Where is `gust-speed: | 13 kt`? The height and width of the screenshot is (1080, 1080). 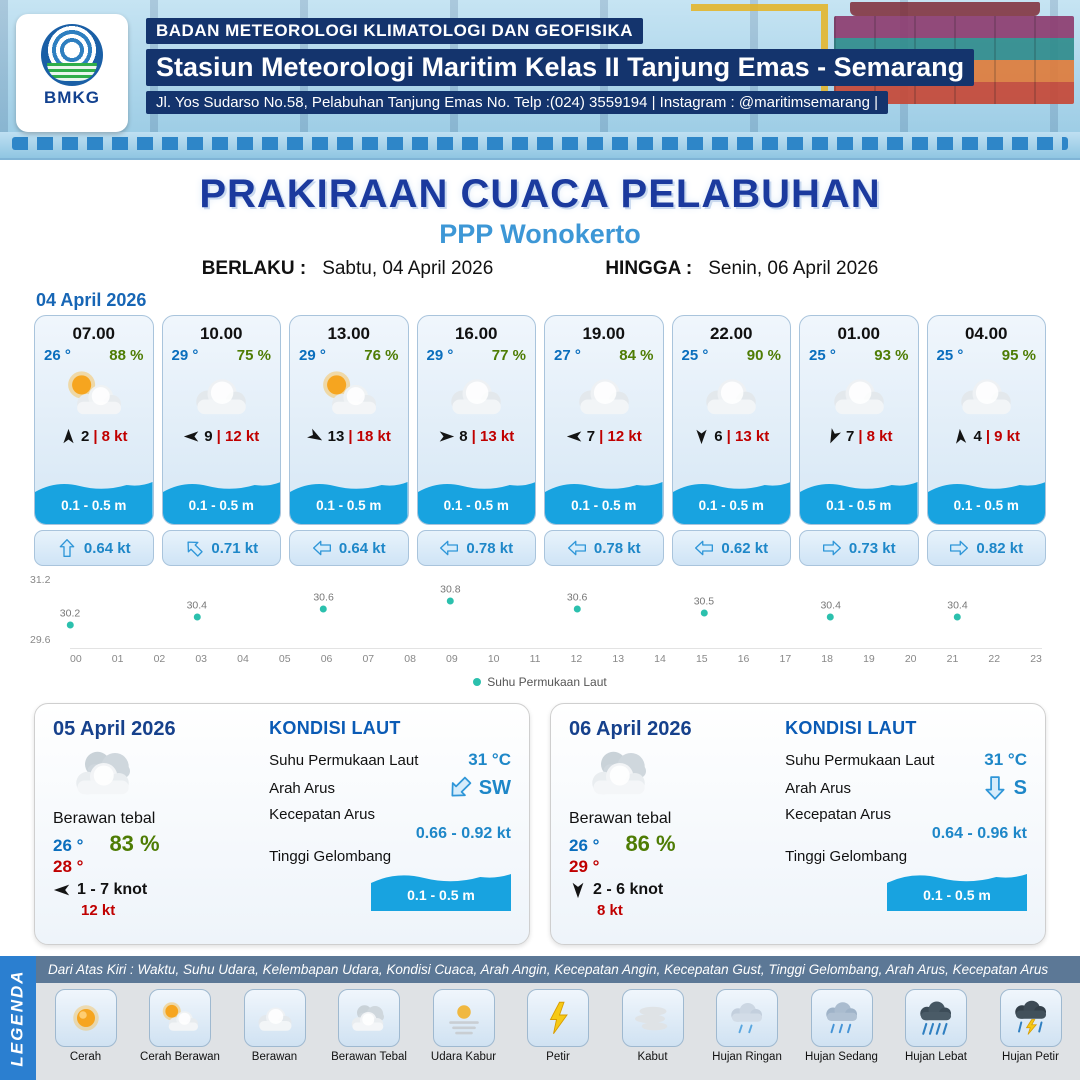 gust-speed: | 13 kt is located at coordinates (748, 436).